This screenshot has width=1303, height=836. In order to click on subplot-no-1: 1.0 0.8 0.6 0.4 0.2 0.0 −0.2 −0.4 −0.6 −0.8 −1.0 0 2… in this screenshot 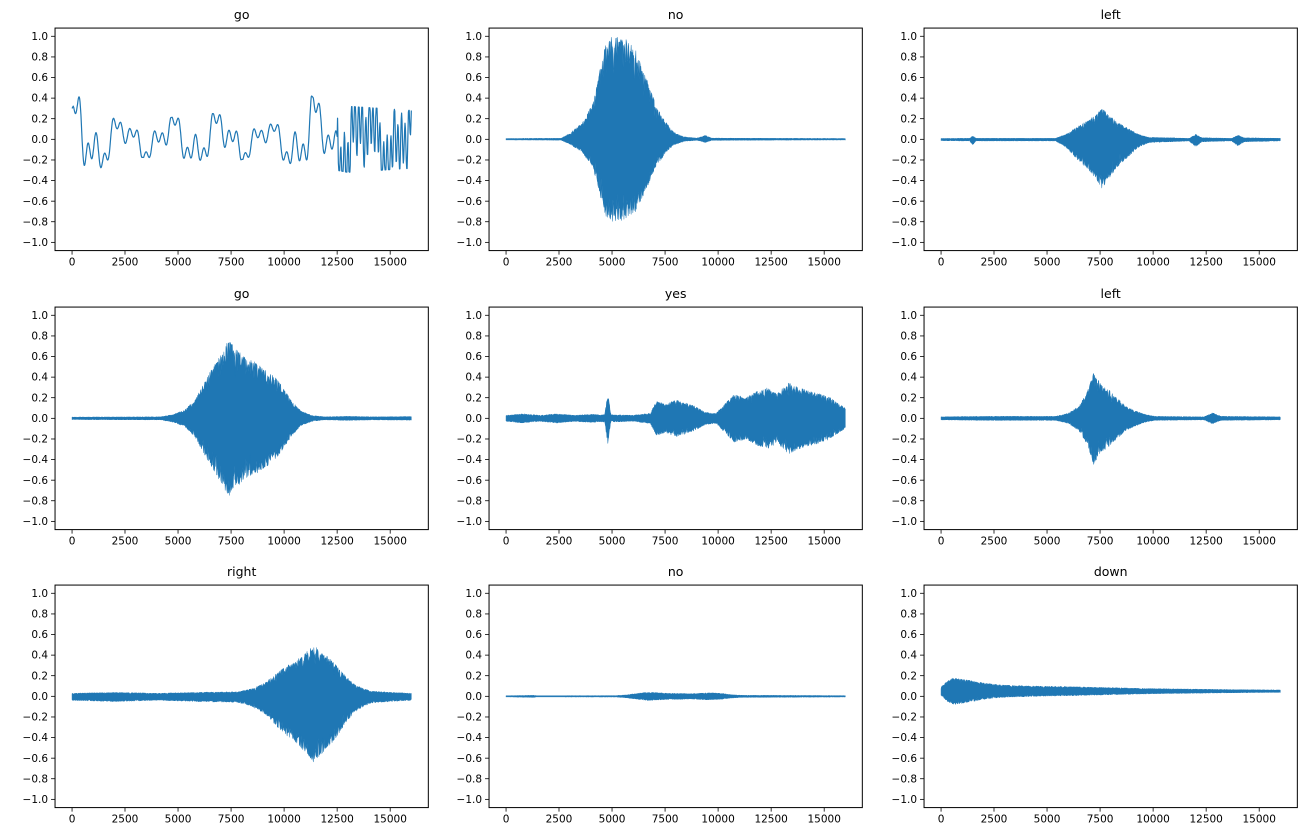, I will do `click(651, 139)`.